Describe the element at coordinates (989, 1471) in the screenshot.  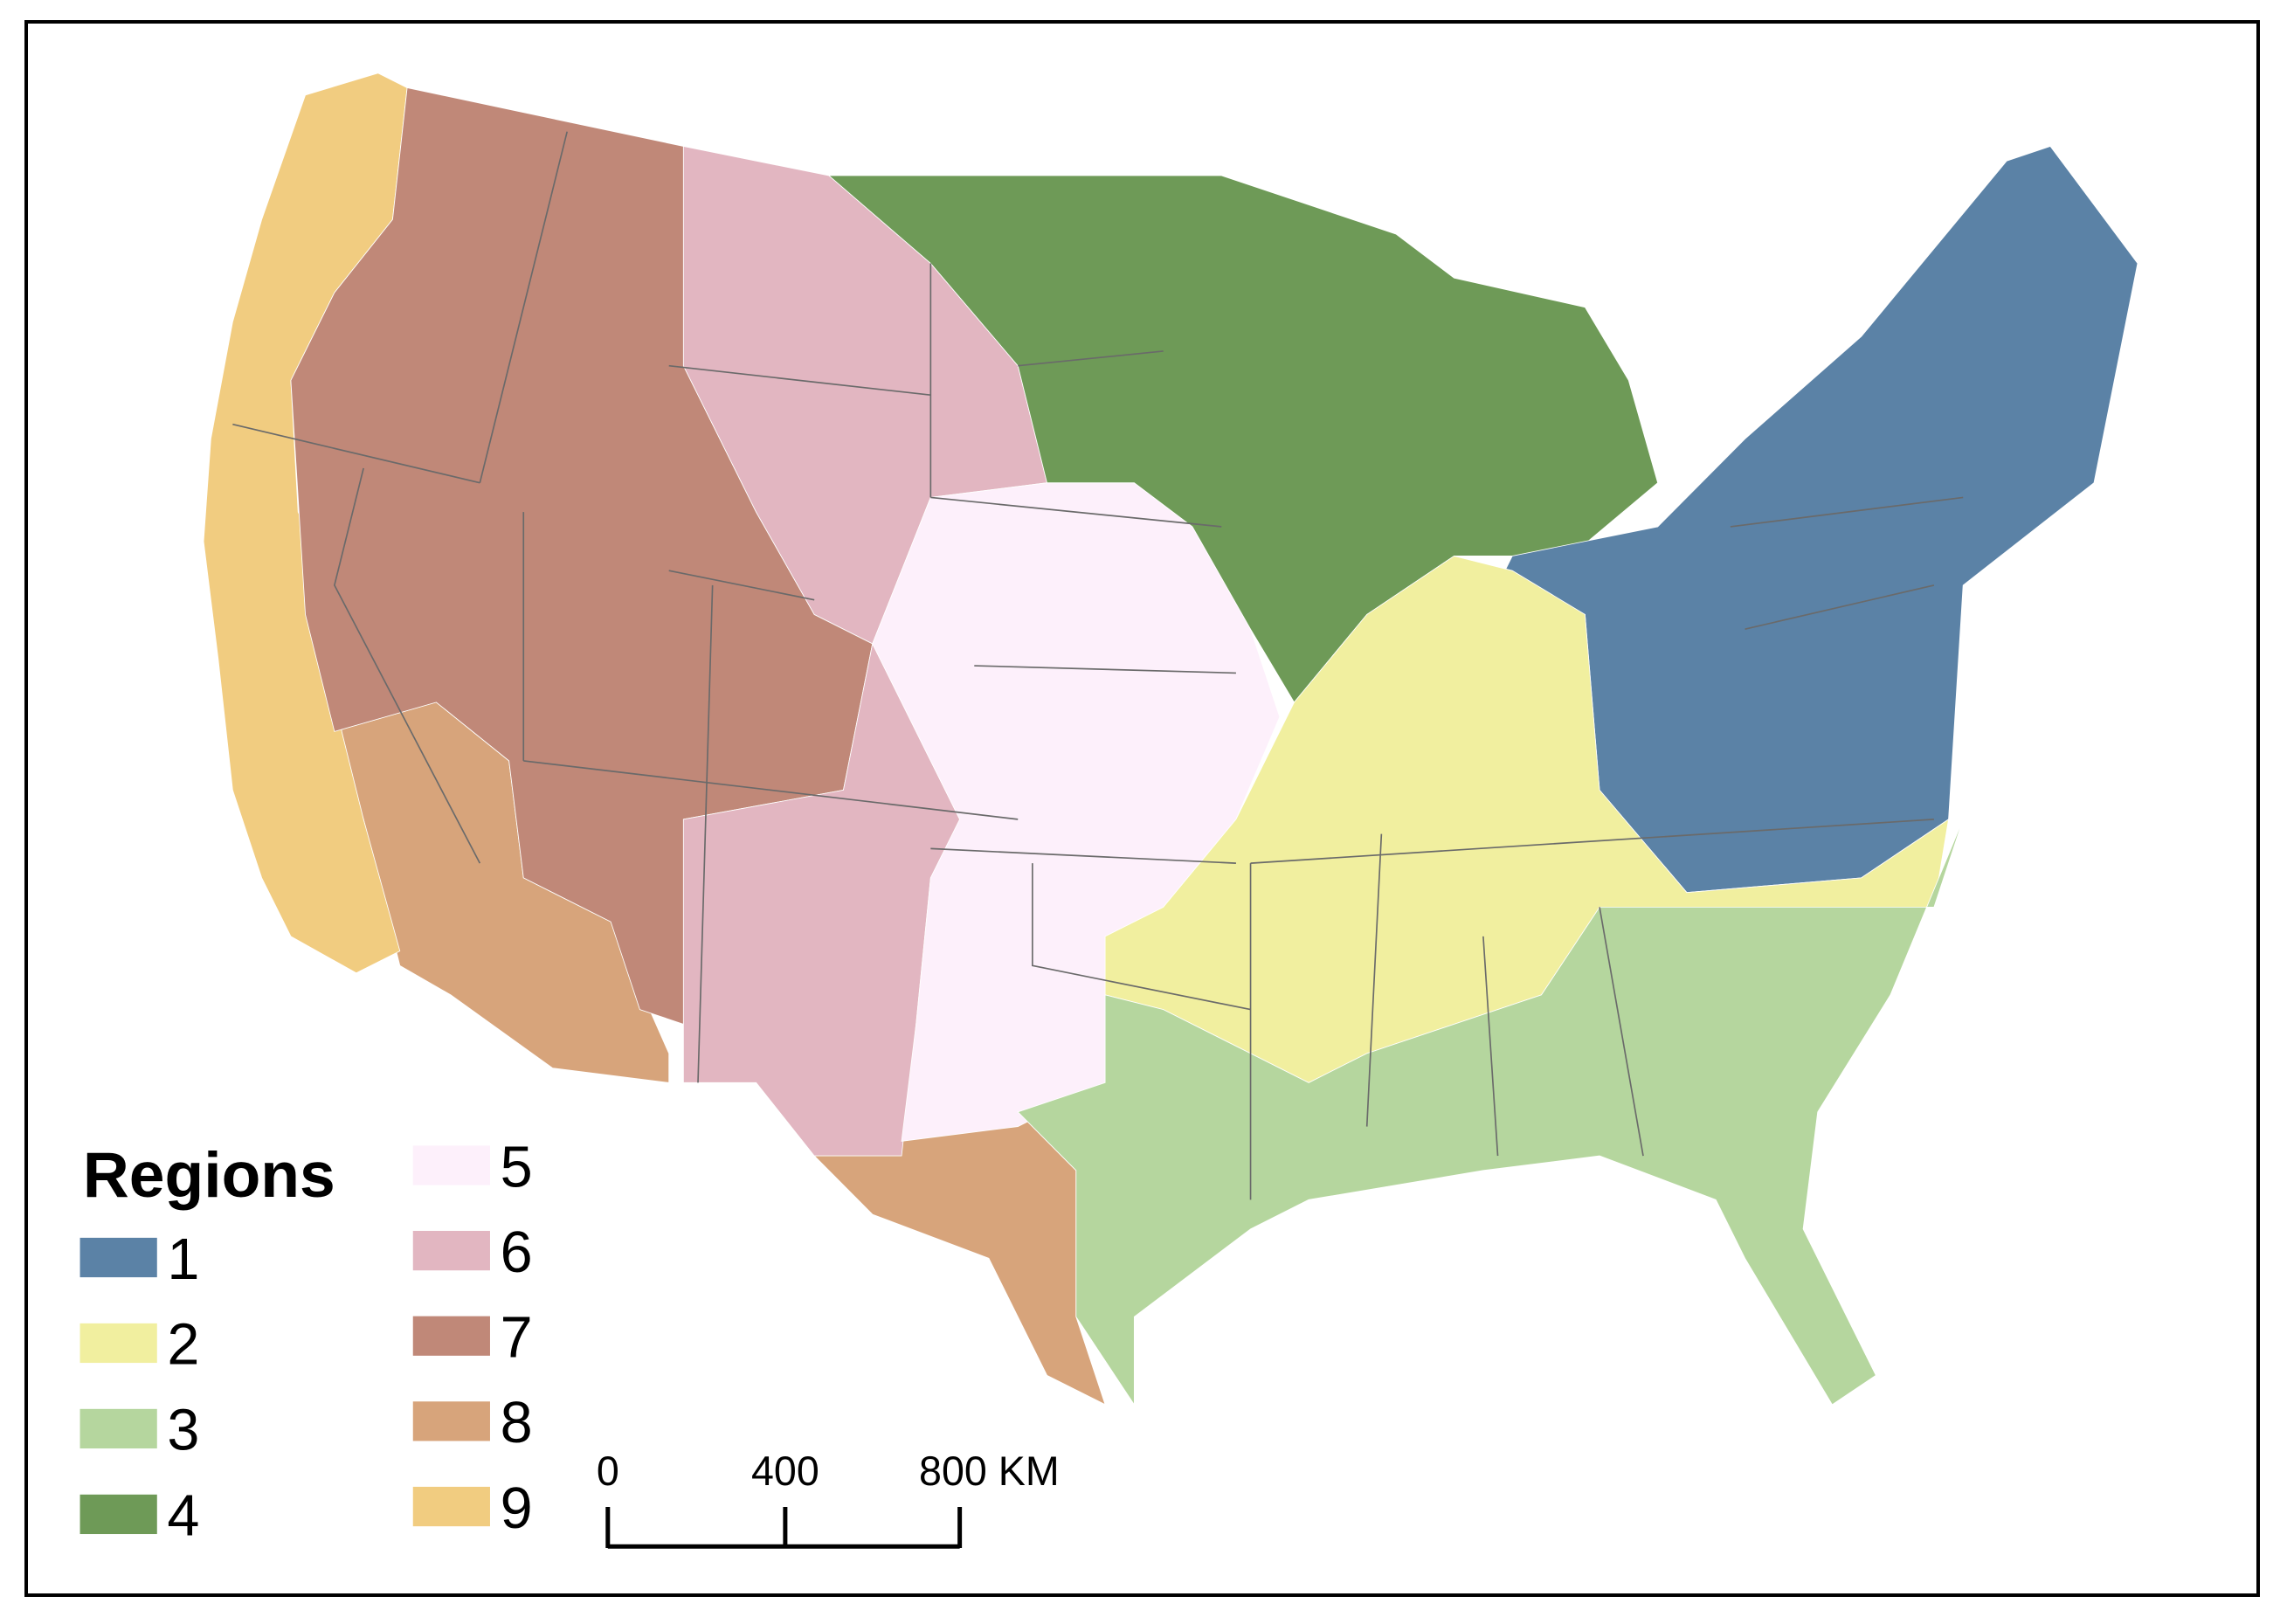
I see `scale-label: 800 KM` at that location.